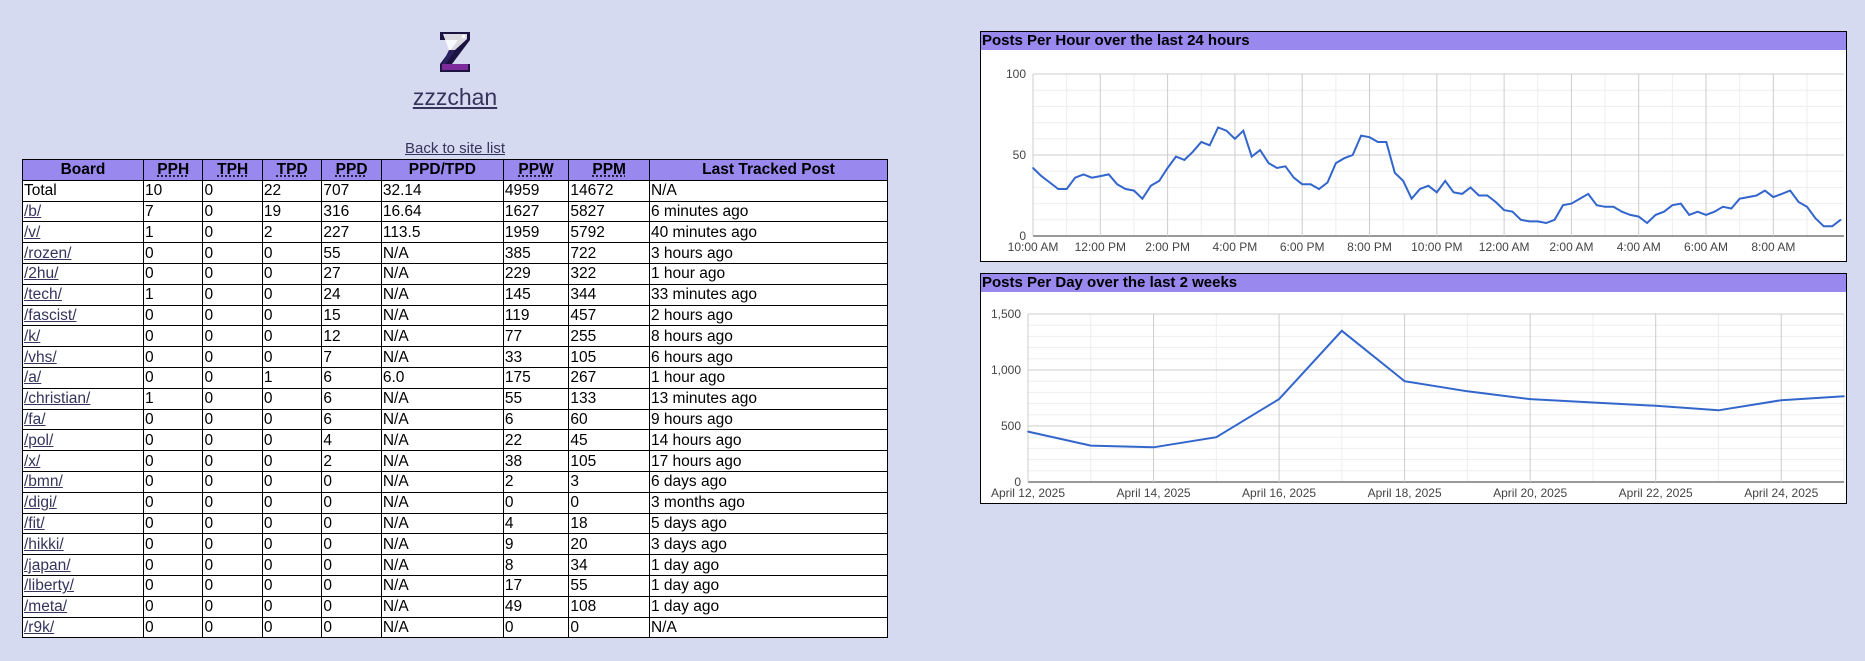 The height and width of the screenshot is (661, 1865). I want to click on site-name-link: zzzchan, so click(455, 97).